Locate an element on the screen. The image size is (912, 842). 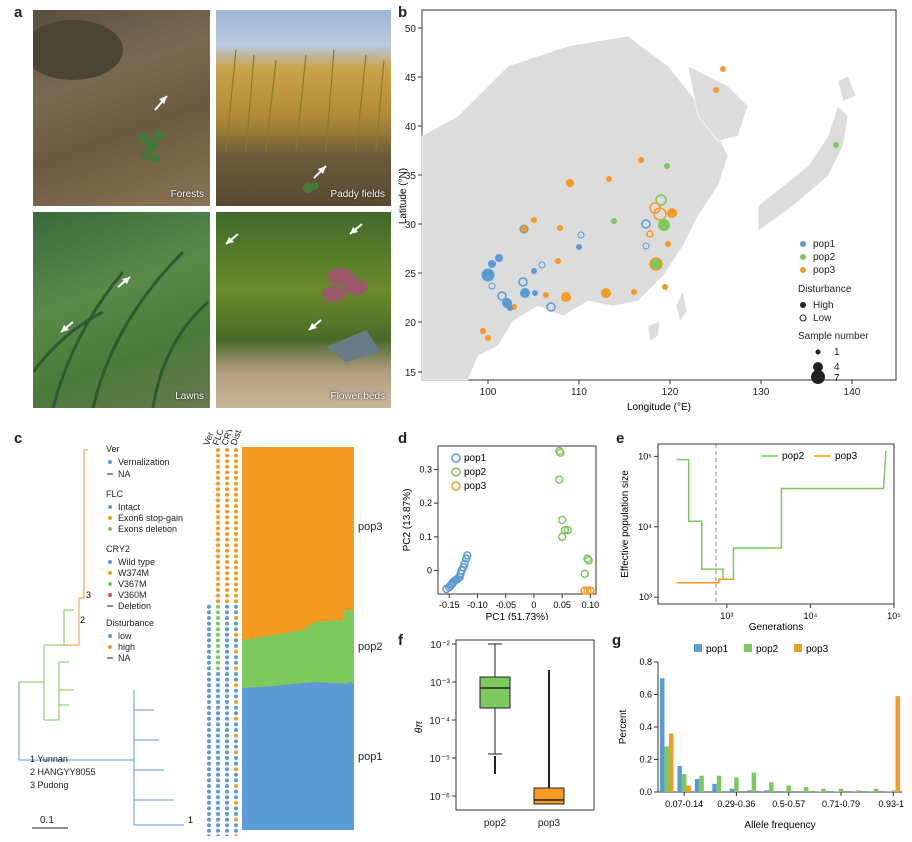
panel-label-c: c is located at coordinates (18, 438).